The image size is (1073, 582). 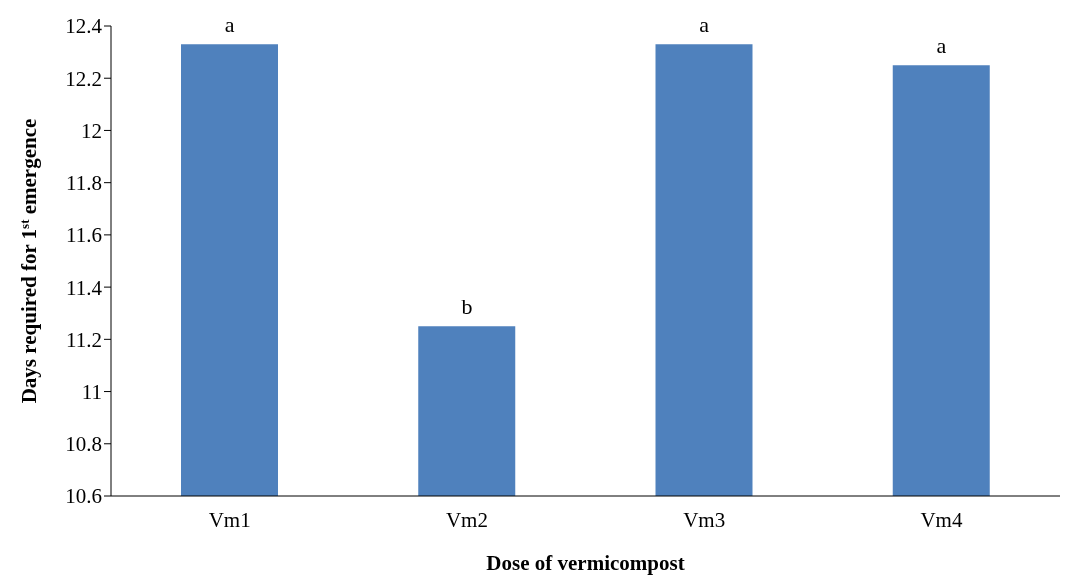 I want to click on y-tick-label: 11, so click(x=91, y=392).